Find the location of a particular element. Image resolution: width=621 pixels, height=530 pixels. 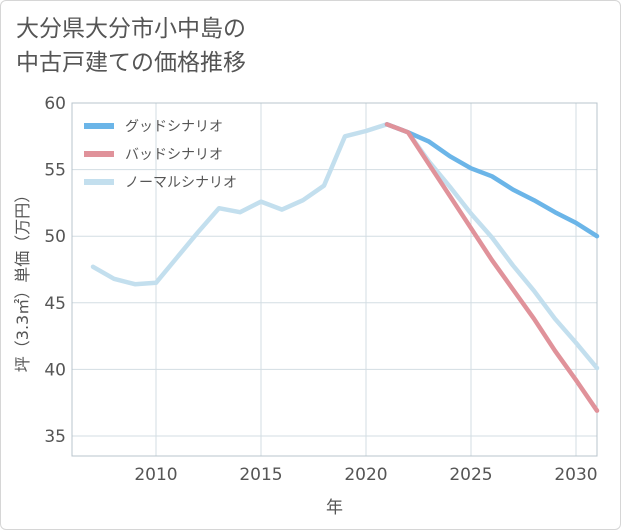

legend-label-0: グッドシナリオ is located at coordinates (174, 127).